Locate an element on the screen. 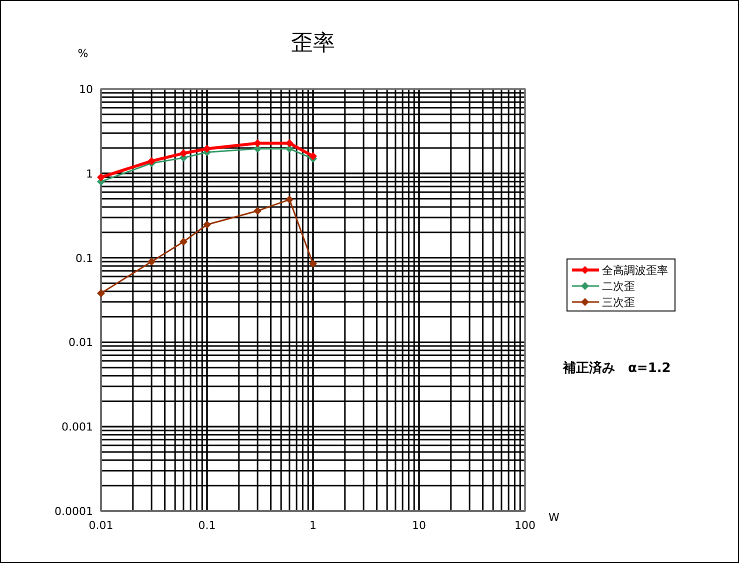 The height and width of the screenshot is (563, 739). x-tick-label: 100 is located at coordinates (525, 525).